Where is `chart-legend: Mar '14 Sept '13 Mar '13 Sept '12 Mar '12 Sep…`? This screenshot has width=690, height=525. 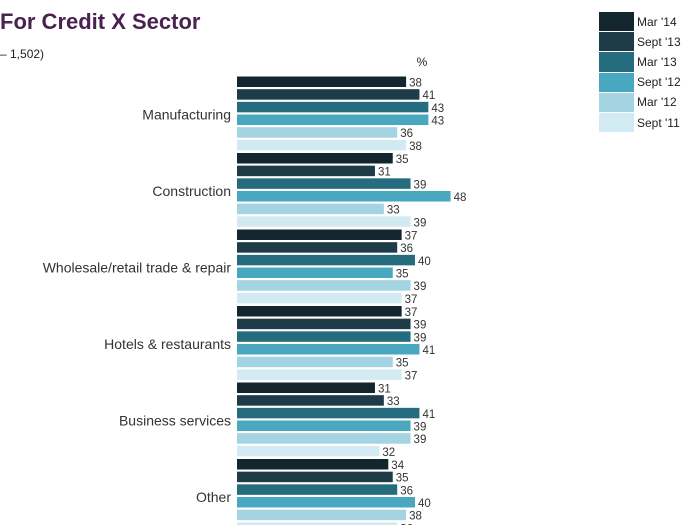 chart-legend: Mar '14 Sept '13 Mar '13 Sept '12 Mar '12 Sep… is located at coordinates (644, 72).